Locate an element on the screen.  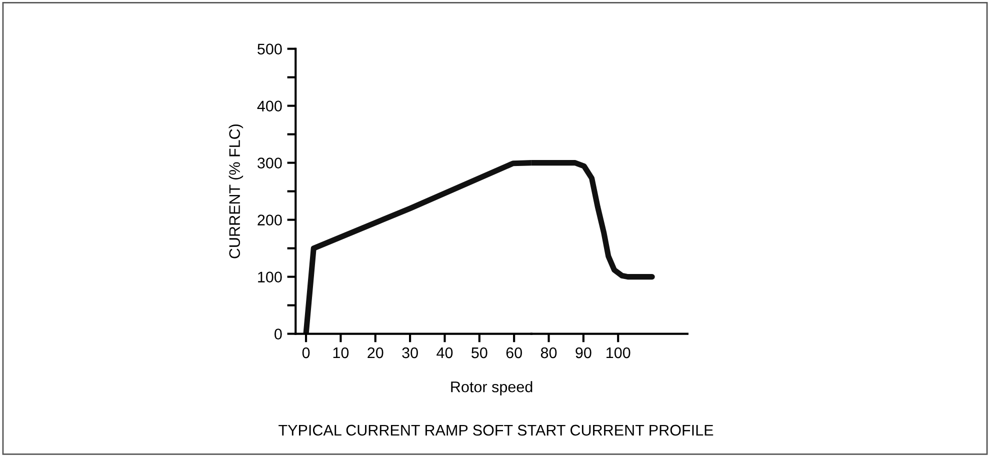
y-tick-label: 500 is located at coordinates (270, 49).